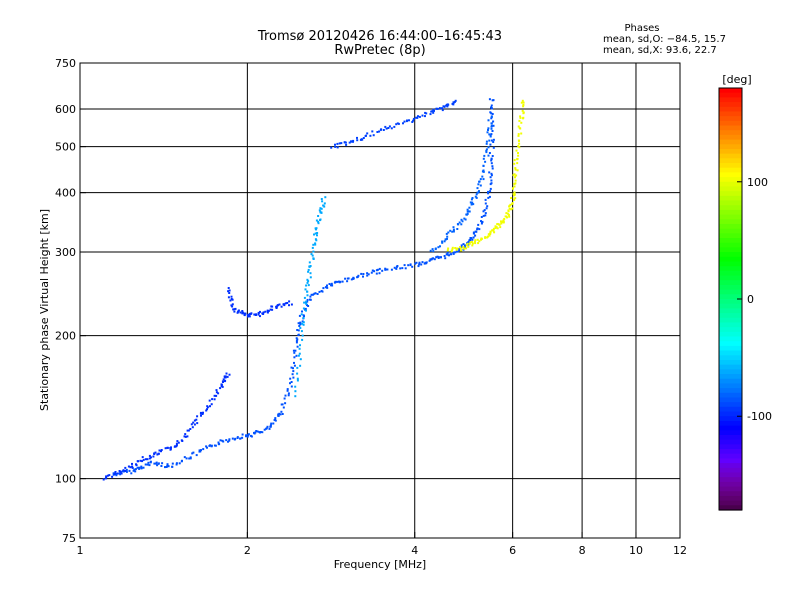 The image size is (800, 600). Describe the element at coordinates (414, 550) in the screenshot. I see `x-tick-label: 4` at that location.